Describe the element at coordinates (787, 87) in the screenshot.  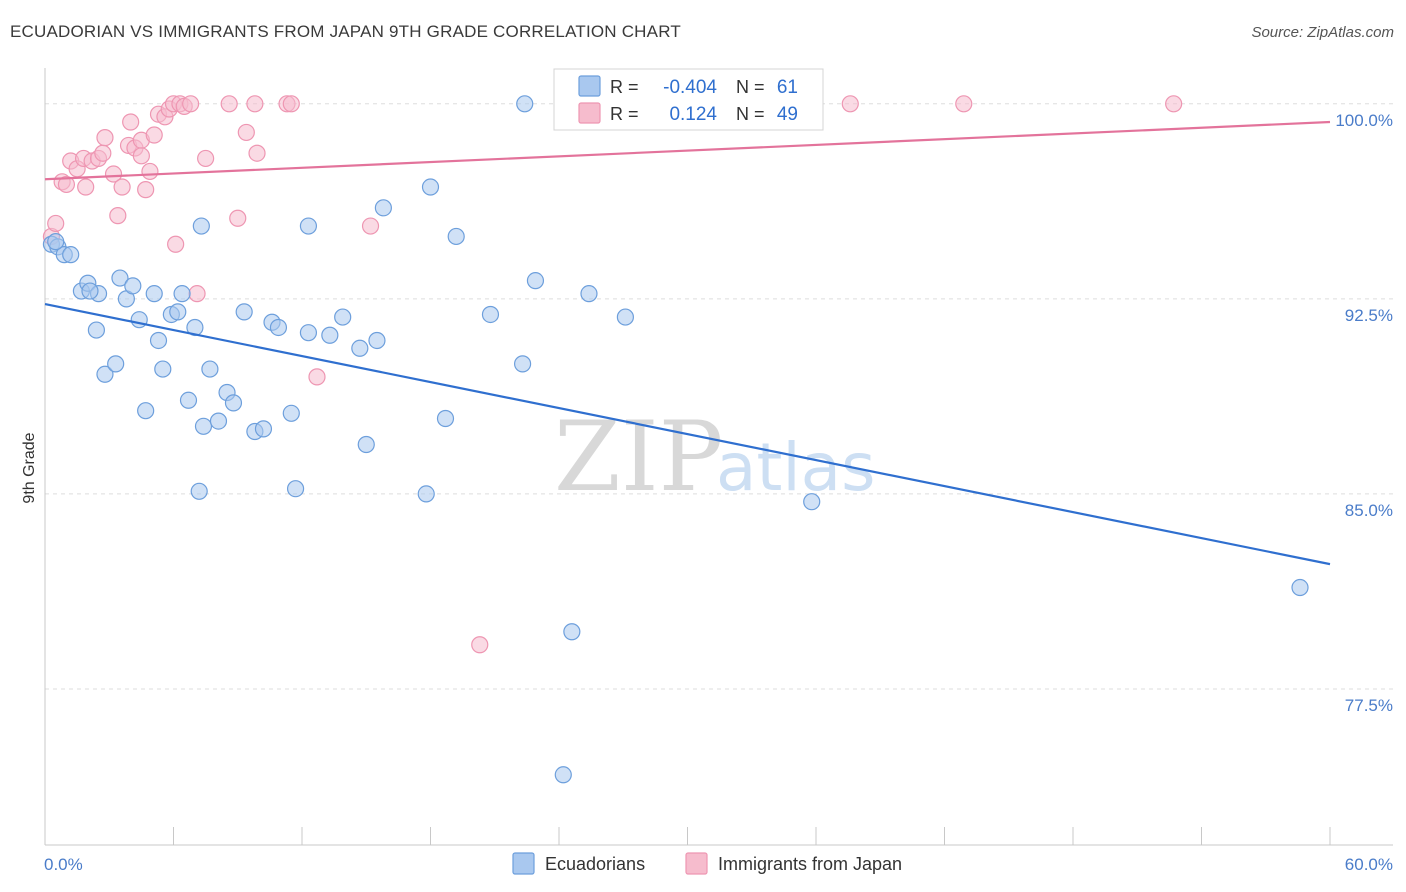
I see `legend-n-value-1: 61` at that location.